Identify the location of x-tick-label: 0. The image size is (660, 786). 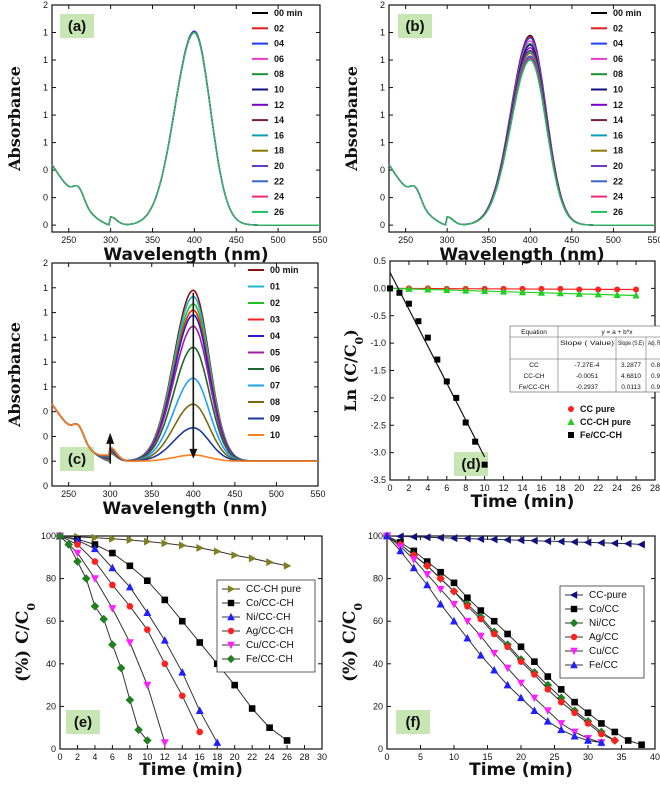
(389, 488).